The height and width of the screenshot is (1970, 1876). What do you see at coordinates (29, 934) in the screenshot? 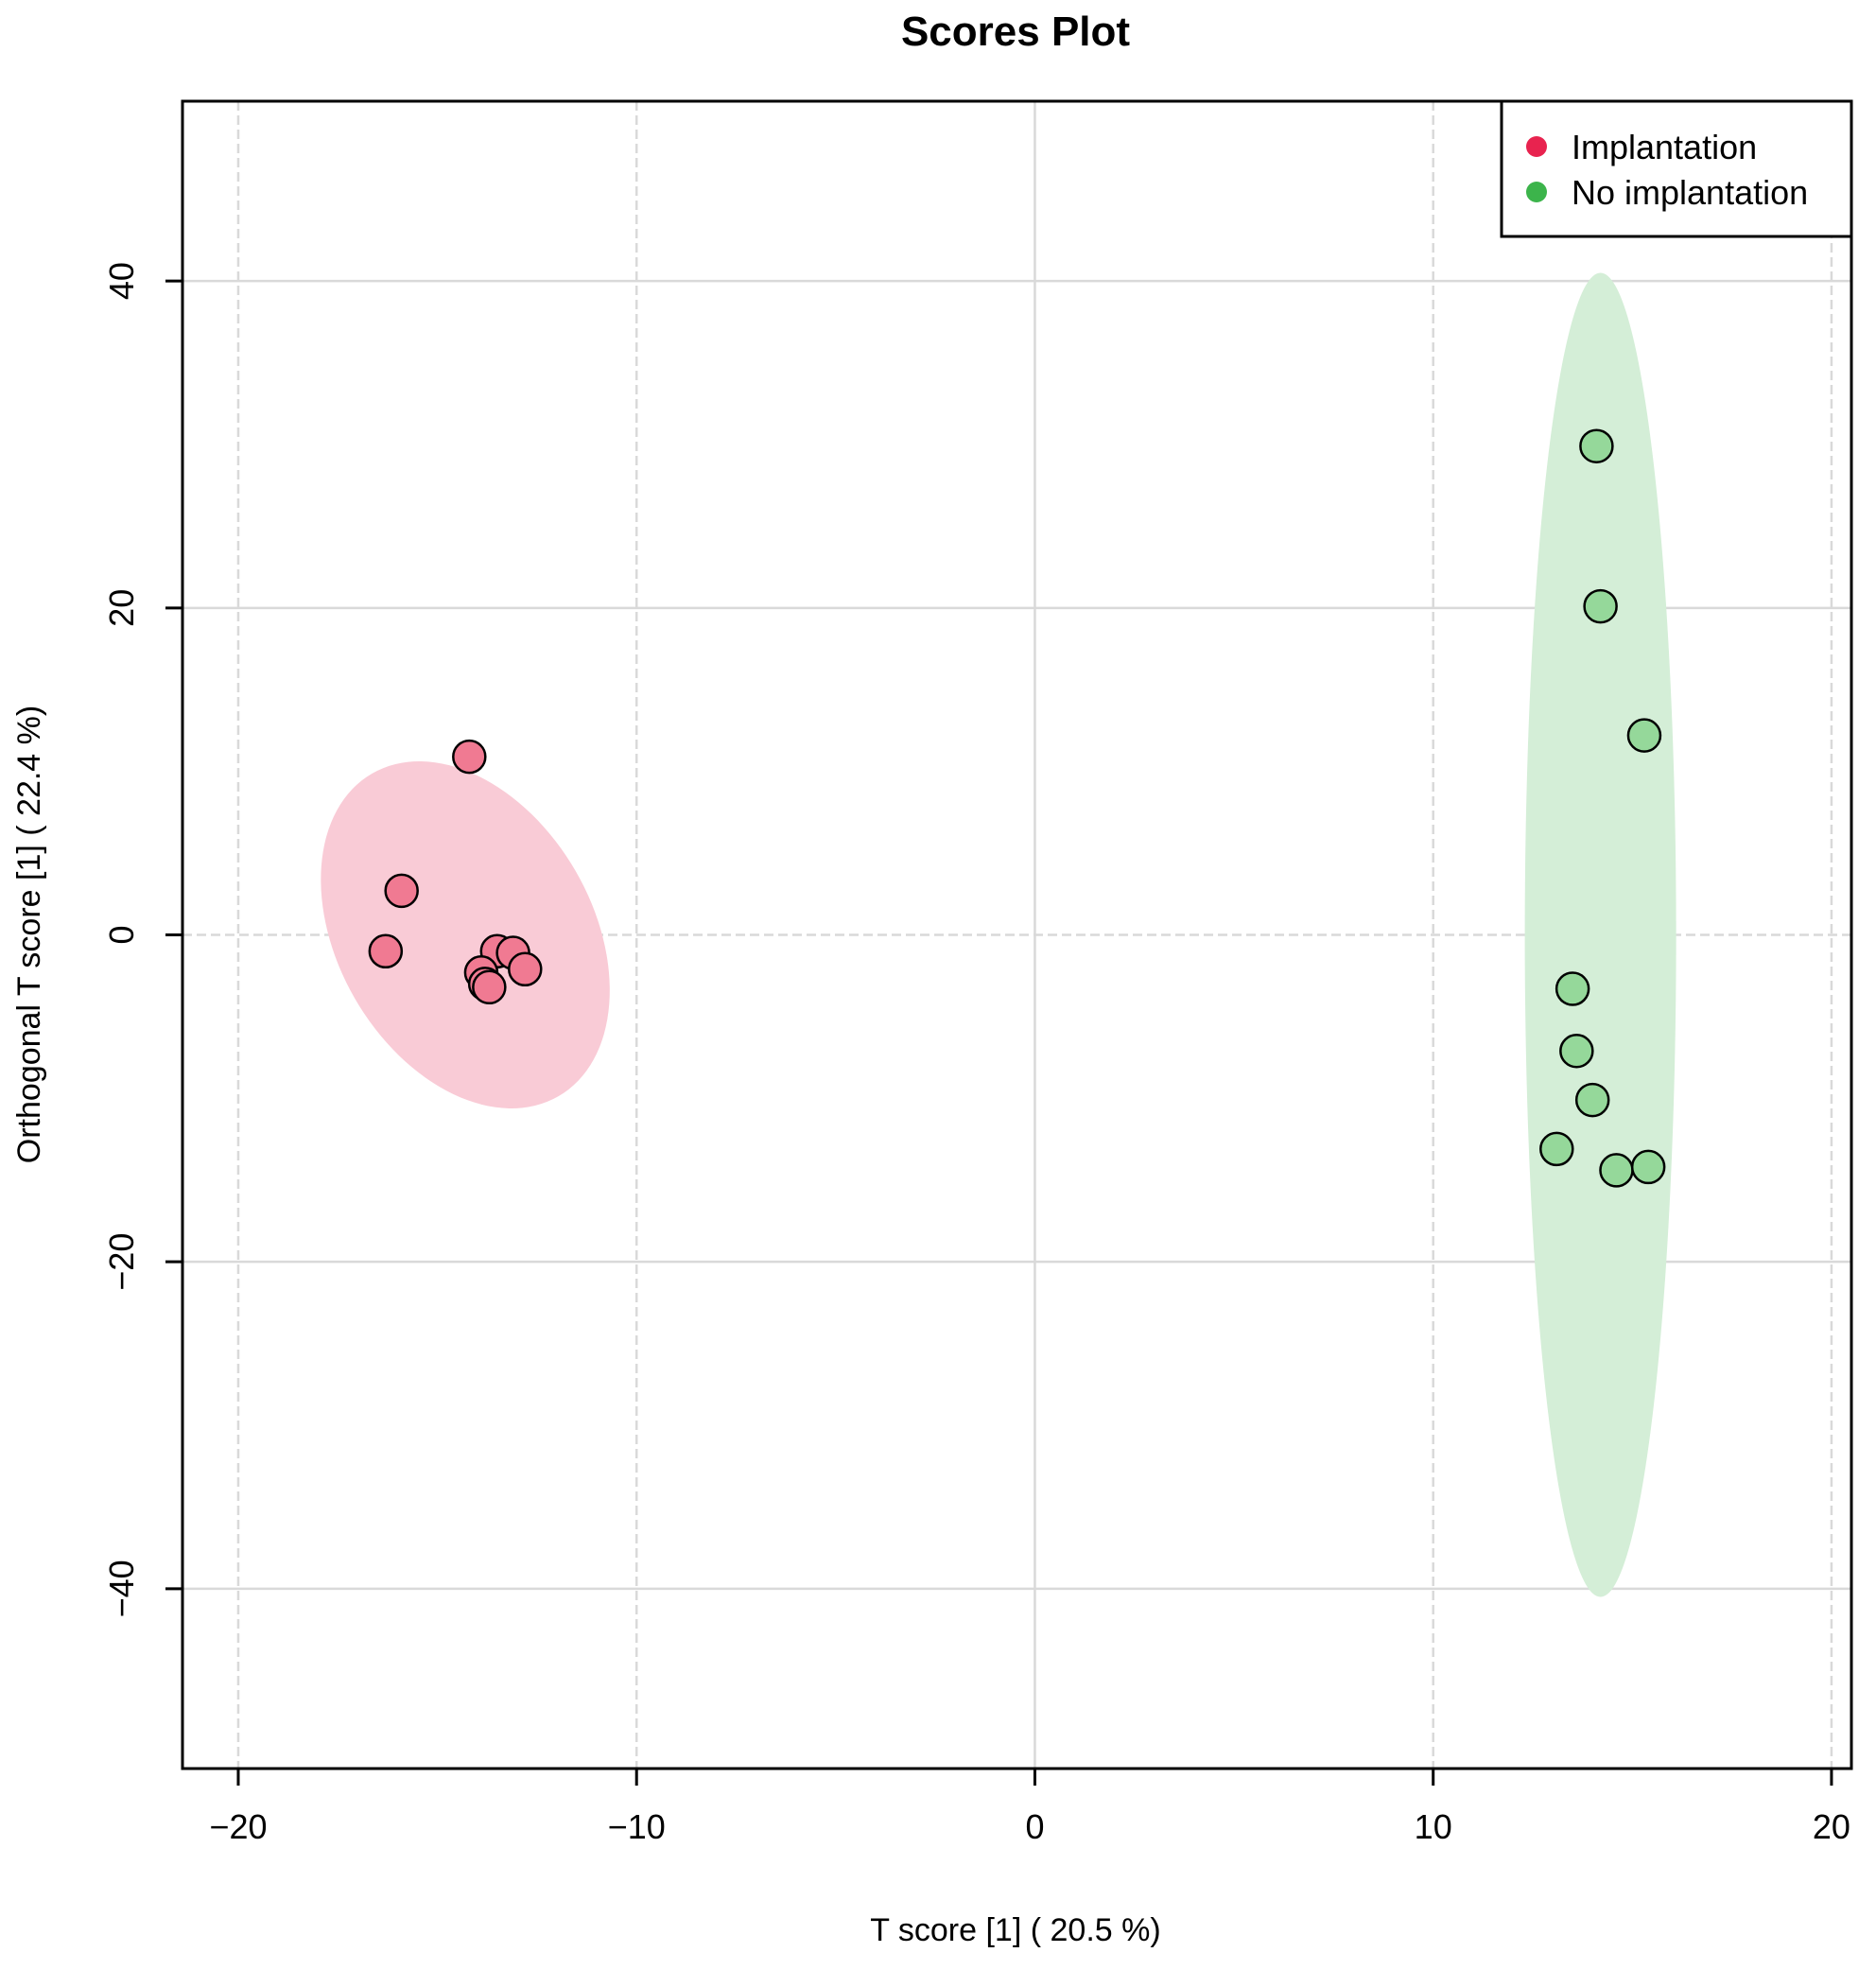
I see `y-axis-label: Orthogonal T score [1] ( 22.4 %)` at bounding box center [29, 934].